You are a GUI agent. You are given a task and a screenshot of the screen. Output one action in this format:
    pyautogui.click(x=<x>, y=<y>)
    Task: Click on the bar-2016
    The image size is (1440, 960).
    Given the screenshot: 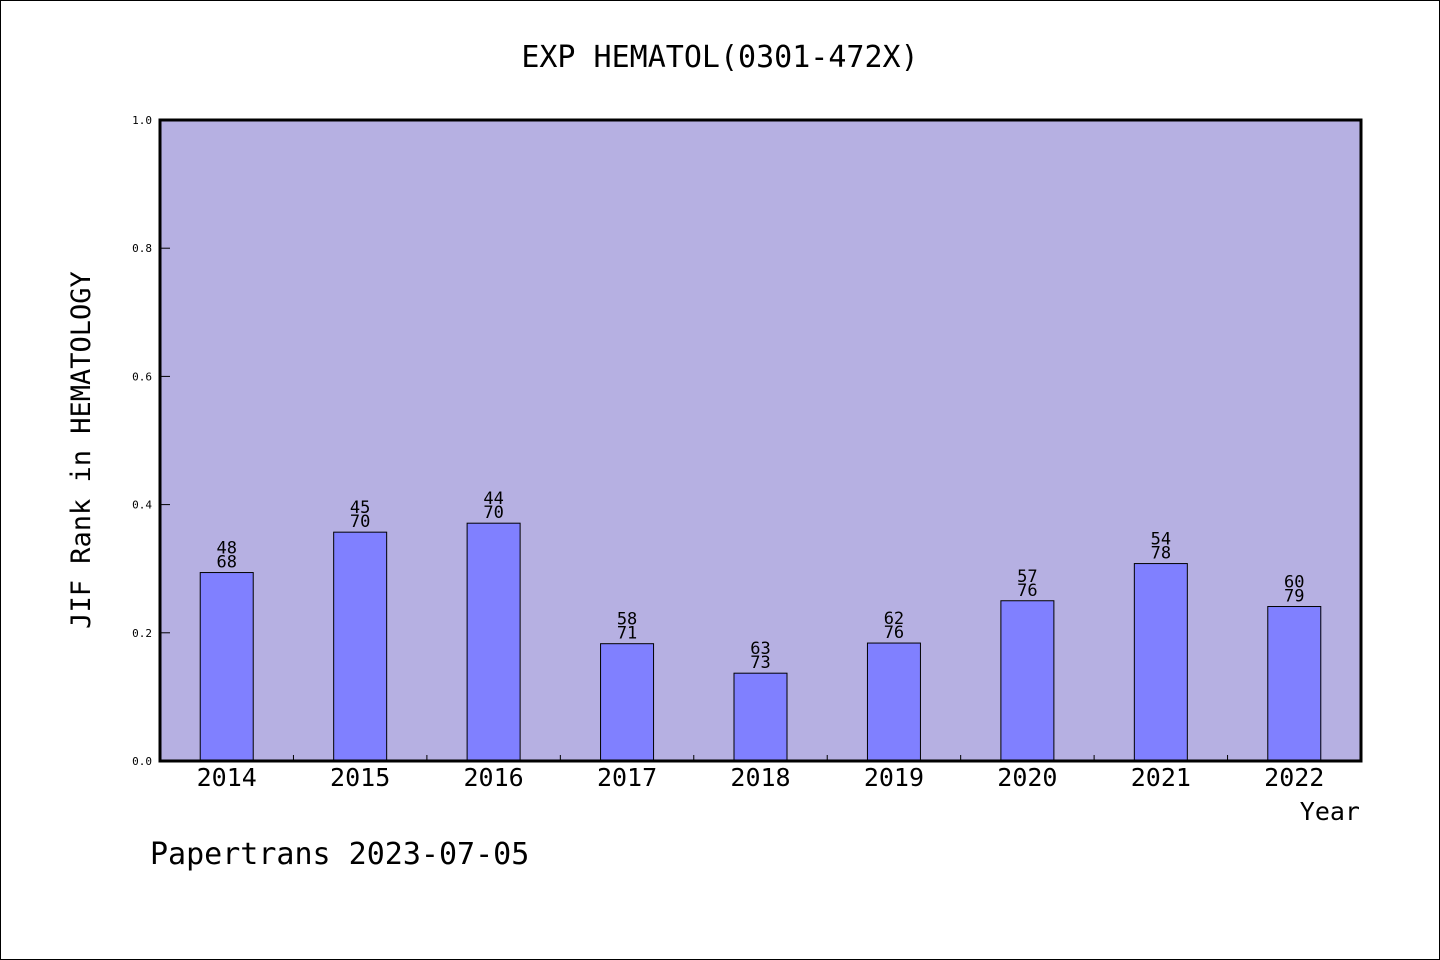 What is the action you would take?
    pyautogui.click(x=493, y=642)
    